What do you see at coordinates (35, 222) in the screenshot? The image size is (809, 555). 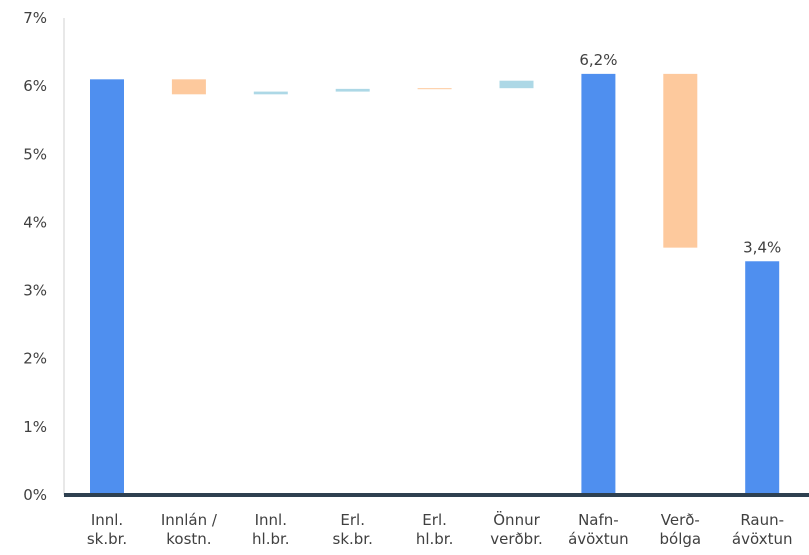 I see `y-tick-label: 4%` at bounding box center [35, 222].